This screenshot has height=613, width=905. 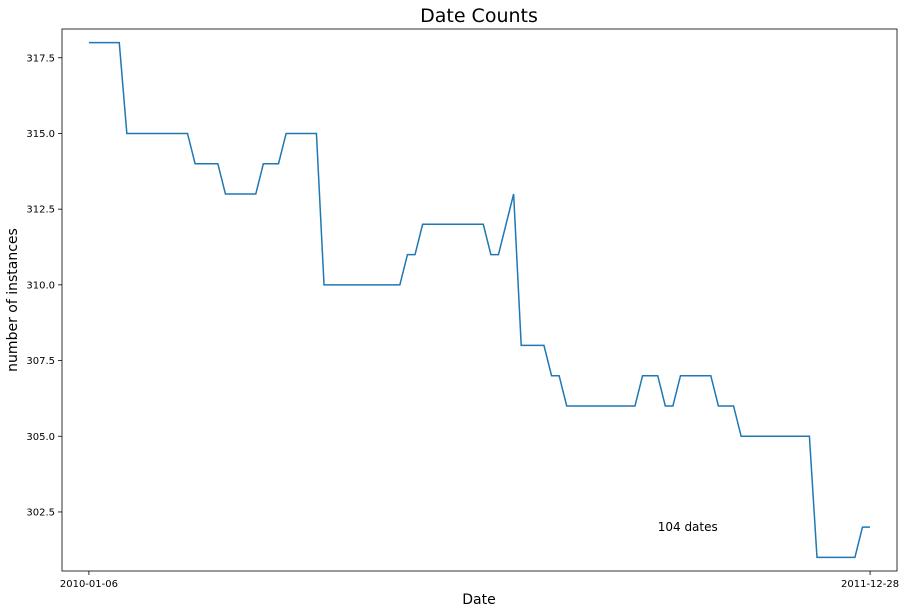 What do you see at coordinates (40, 210) in the screenshot?
I see `y-tick-label: 312.5` at bounding box center [40, 210].